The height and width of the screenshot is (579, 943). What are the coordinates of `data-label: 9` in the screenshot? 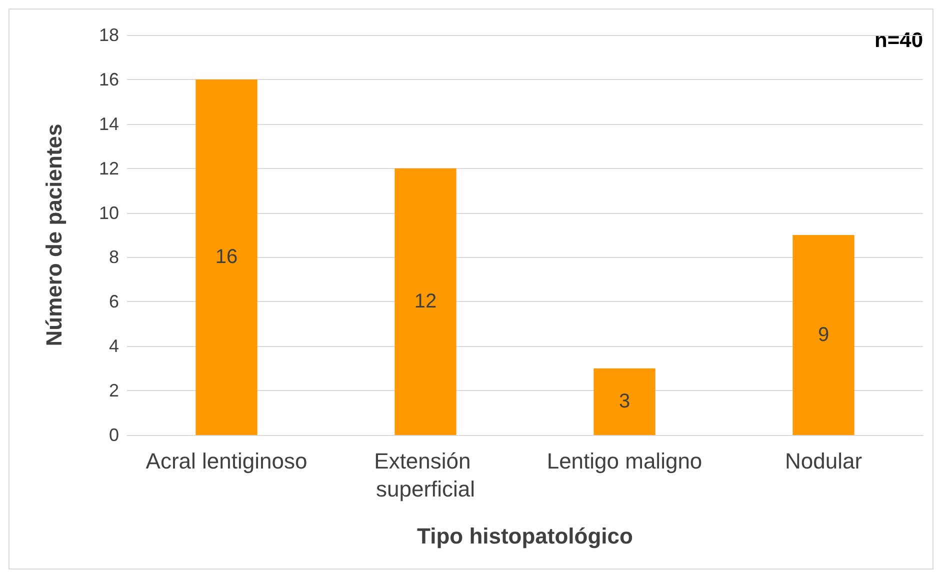 It's located at (824, 335).